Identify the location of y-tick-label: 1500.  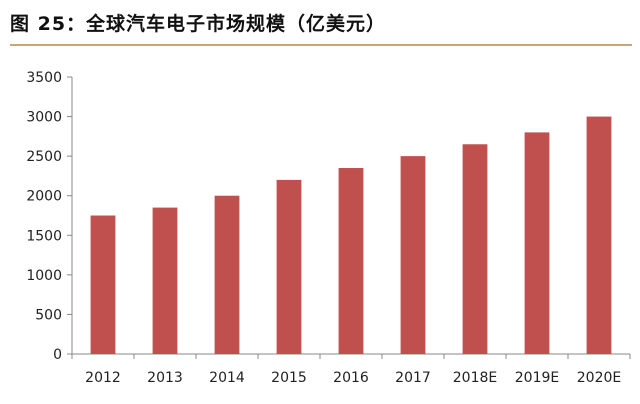
(44, 236).